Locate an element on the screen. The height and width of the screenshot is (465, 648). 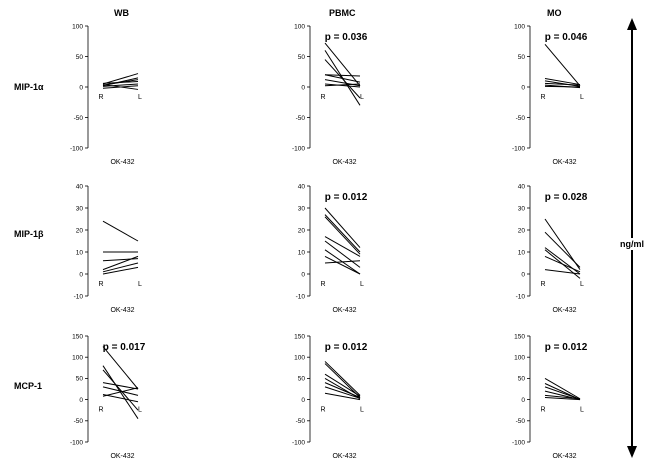
row-label-mcp1: MCP-1 is located at coordinates (28, 386).